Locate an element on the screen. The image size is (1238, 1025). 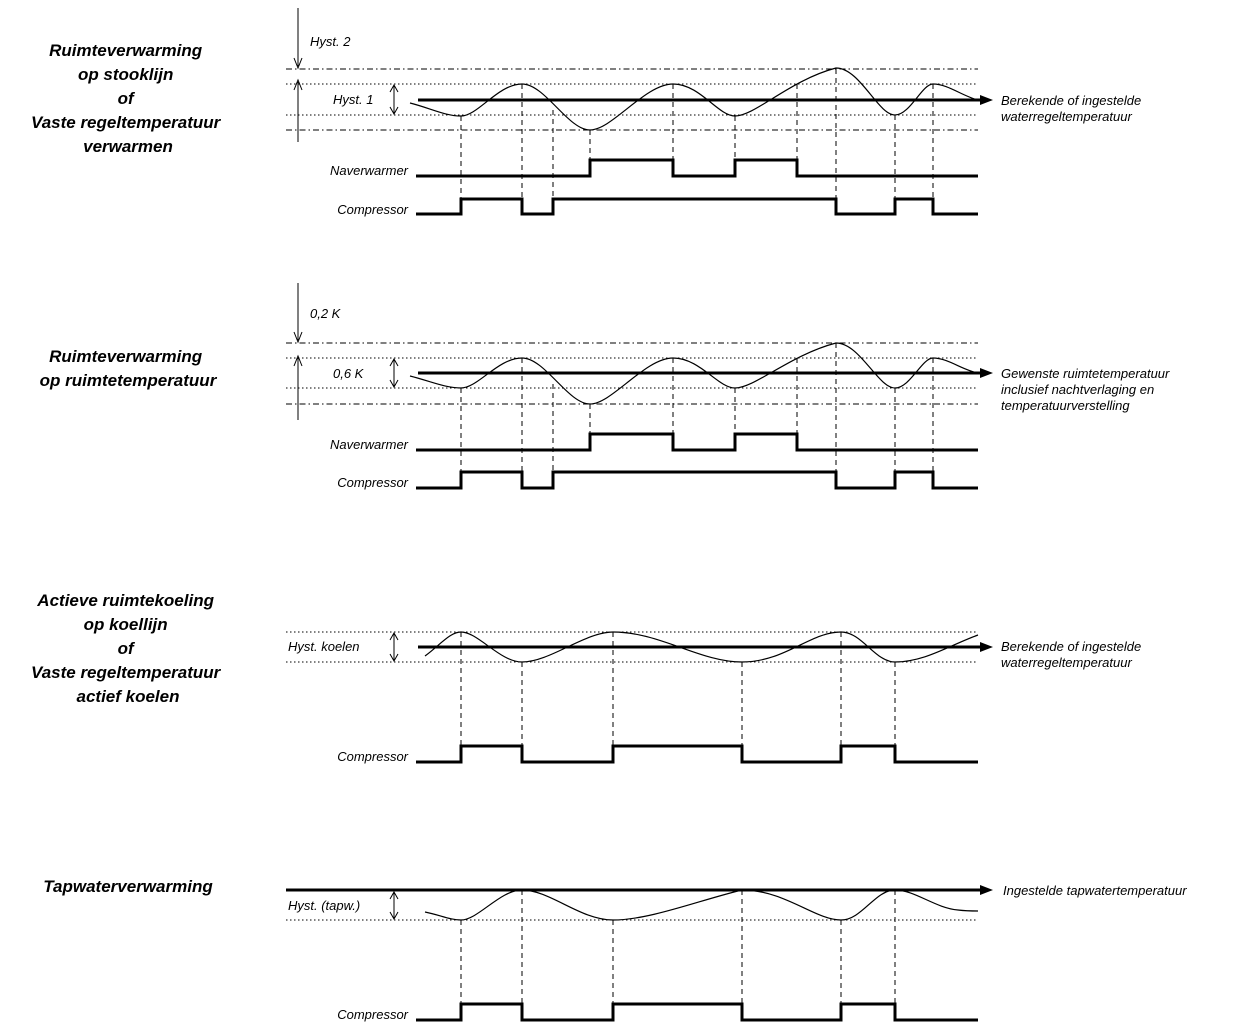
note-line: Gewenste ruimtetemperatuur is located at coordinates (1085, 373).